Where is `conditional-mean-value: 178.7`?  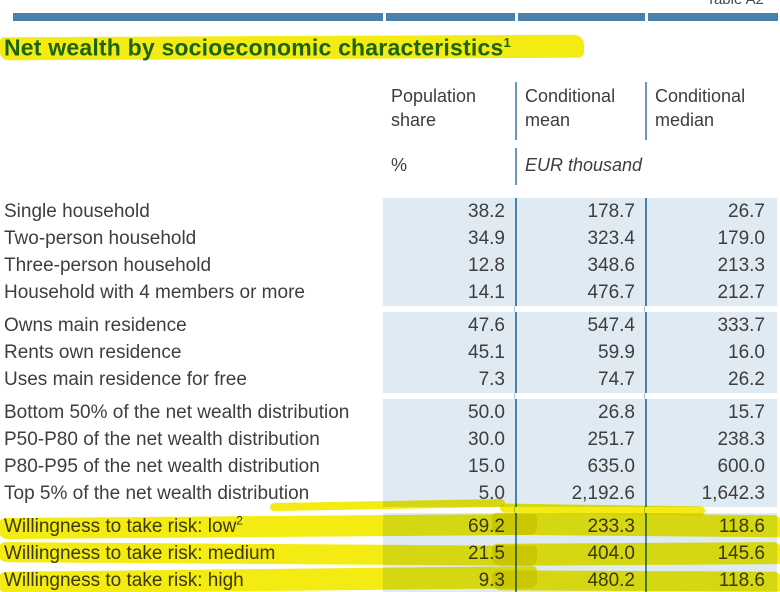
conditional-mean-value: 178.7 is located at coordinates (580, 211).